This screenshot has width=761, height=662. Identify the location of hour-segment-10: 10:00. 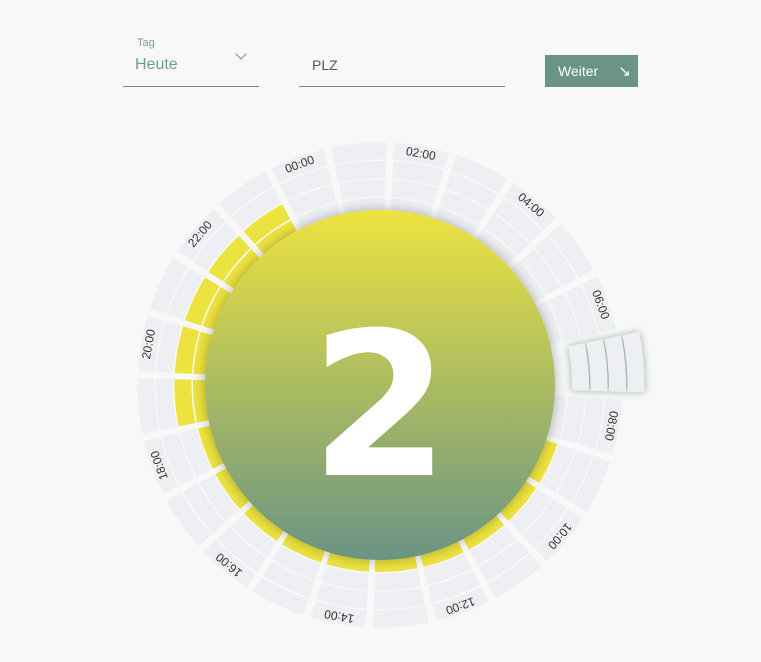
(539, 520).